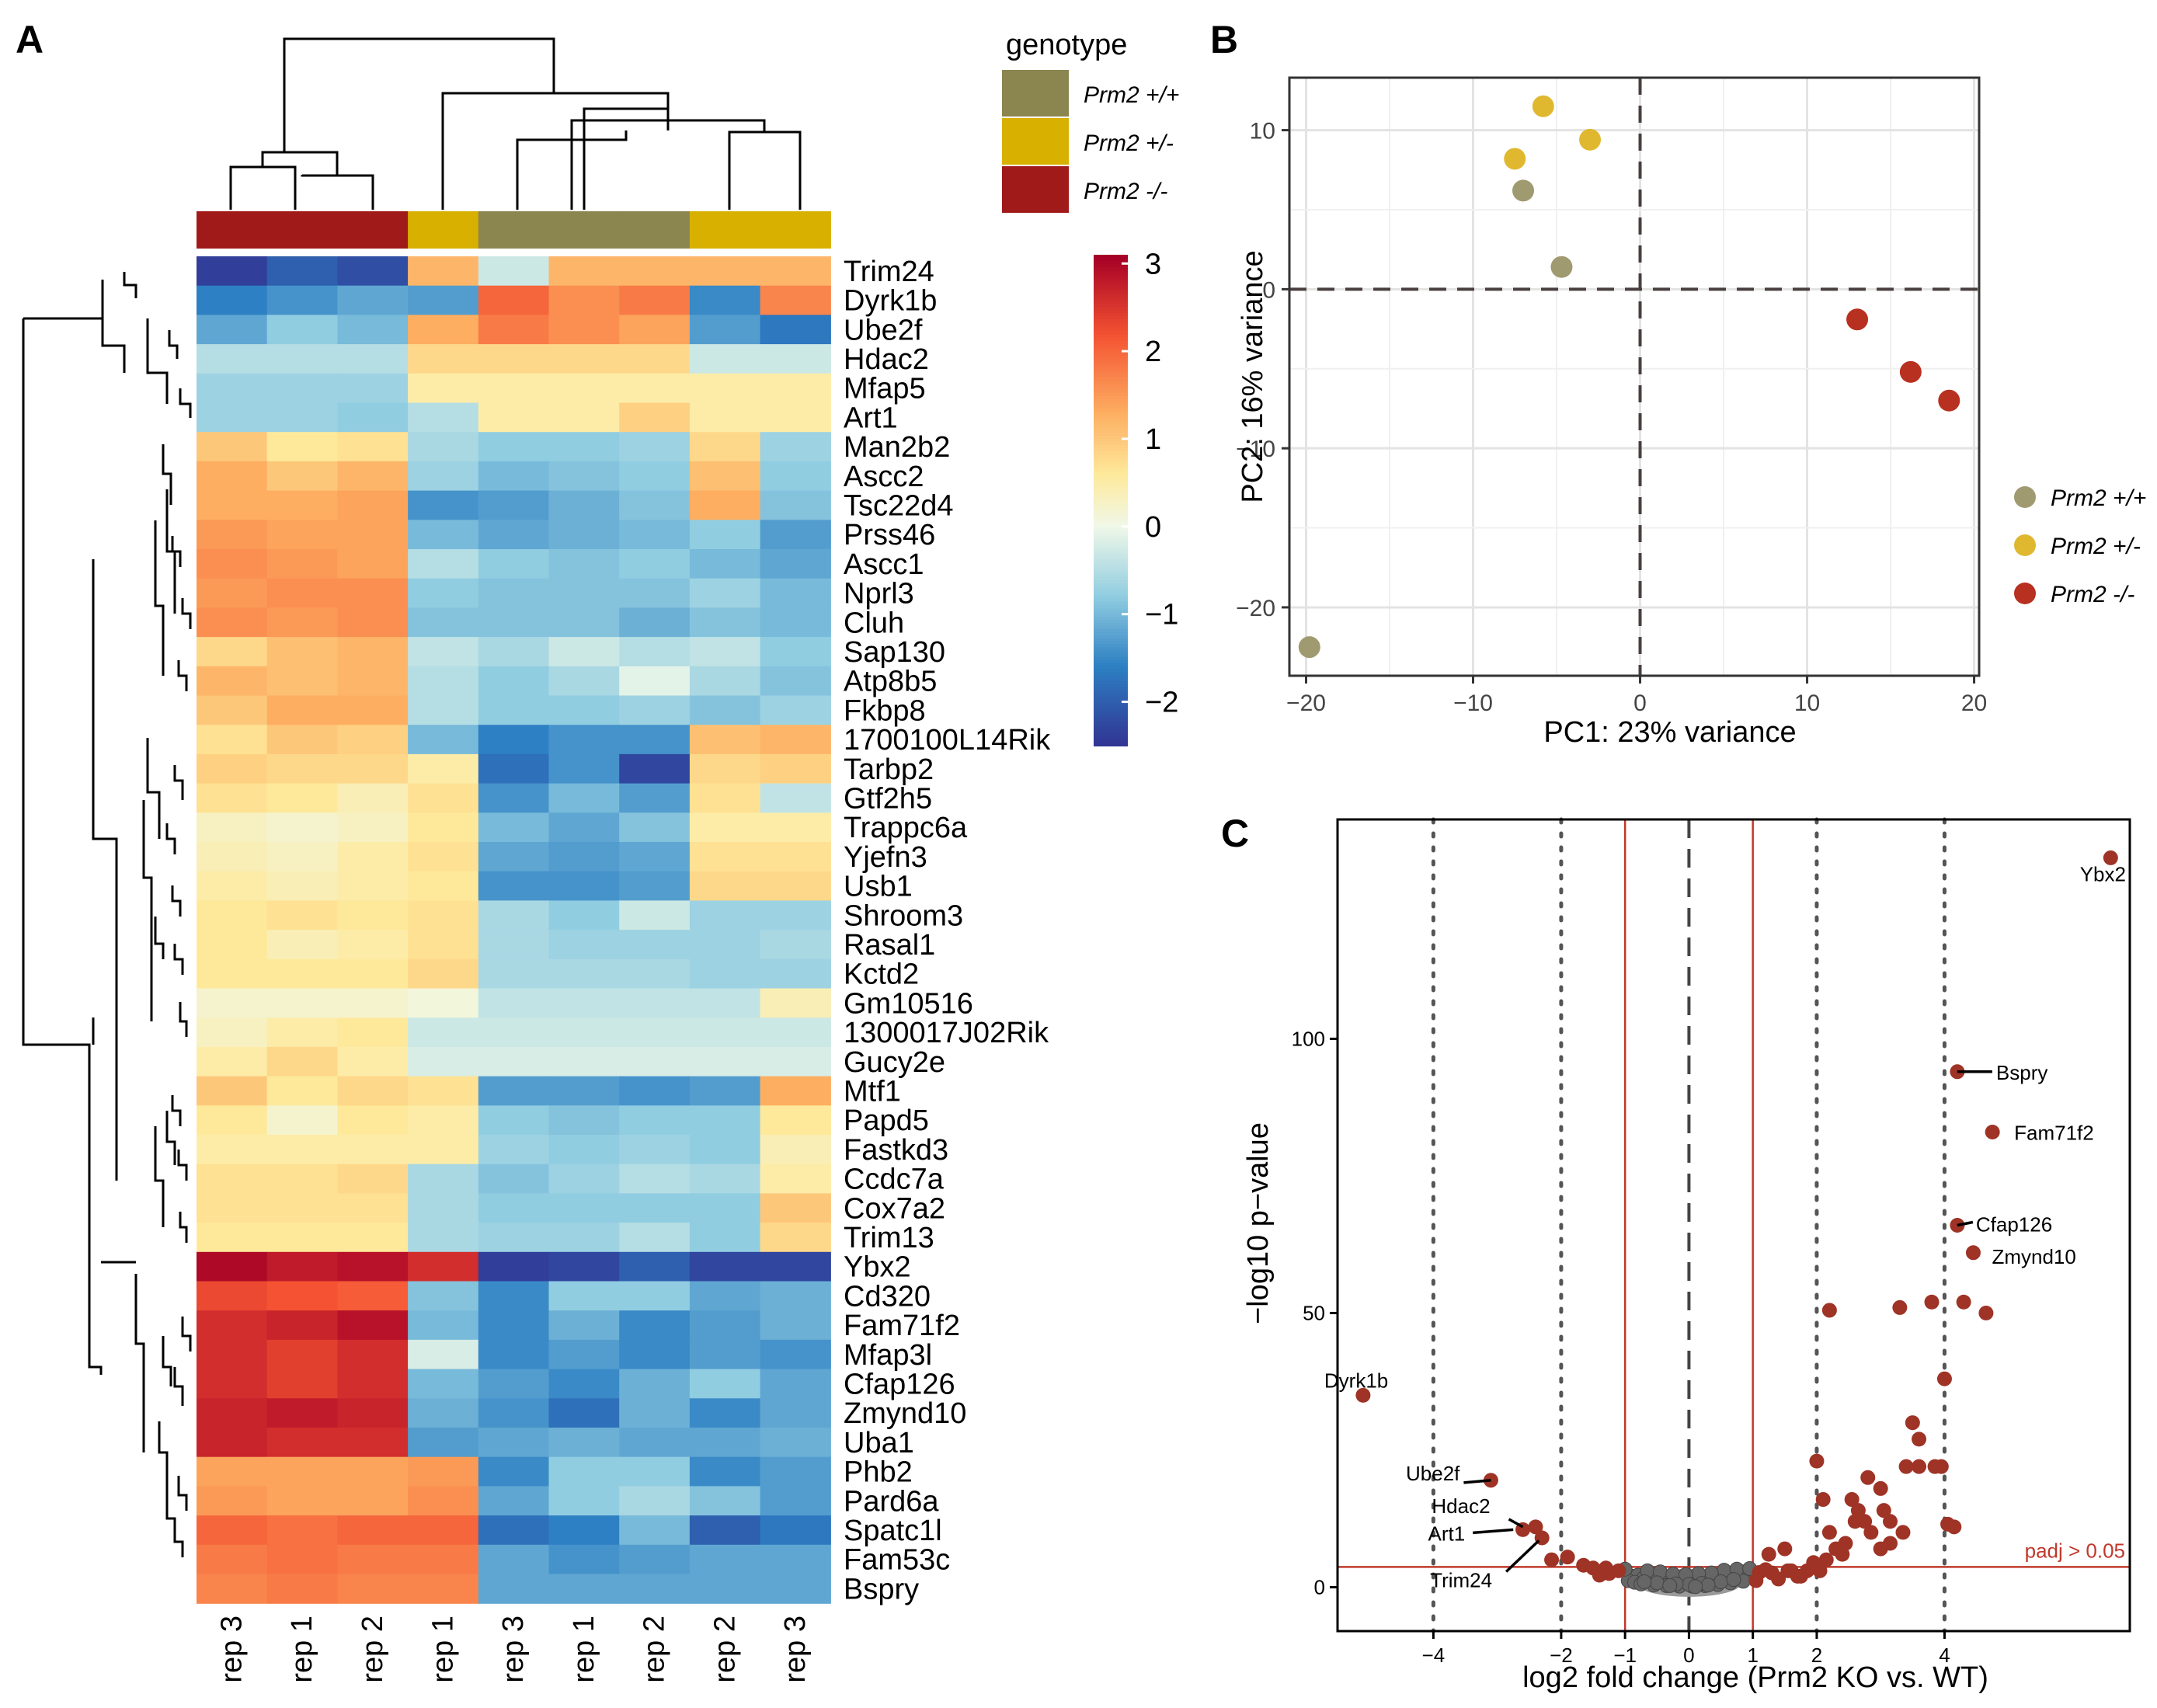  I want to click on pca-x-tick-label: 0, so click(1640, 703).